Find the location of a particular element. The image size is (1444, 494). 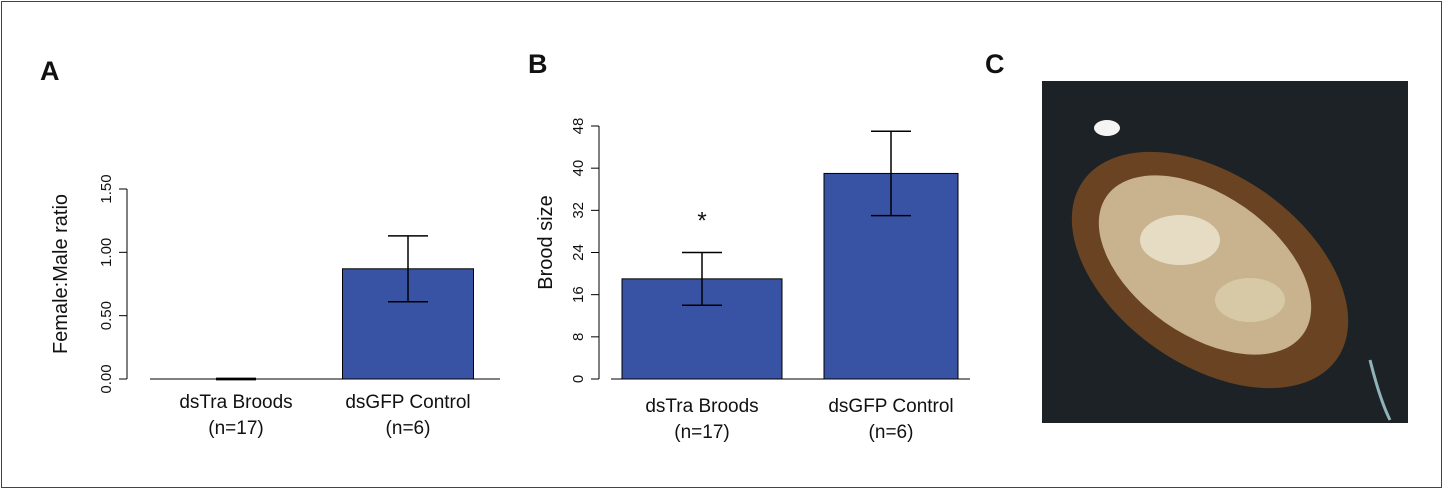

y-axis-label: Brood size is located at coordinates (546, 242).